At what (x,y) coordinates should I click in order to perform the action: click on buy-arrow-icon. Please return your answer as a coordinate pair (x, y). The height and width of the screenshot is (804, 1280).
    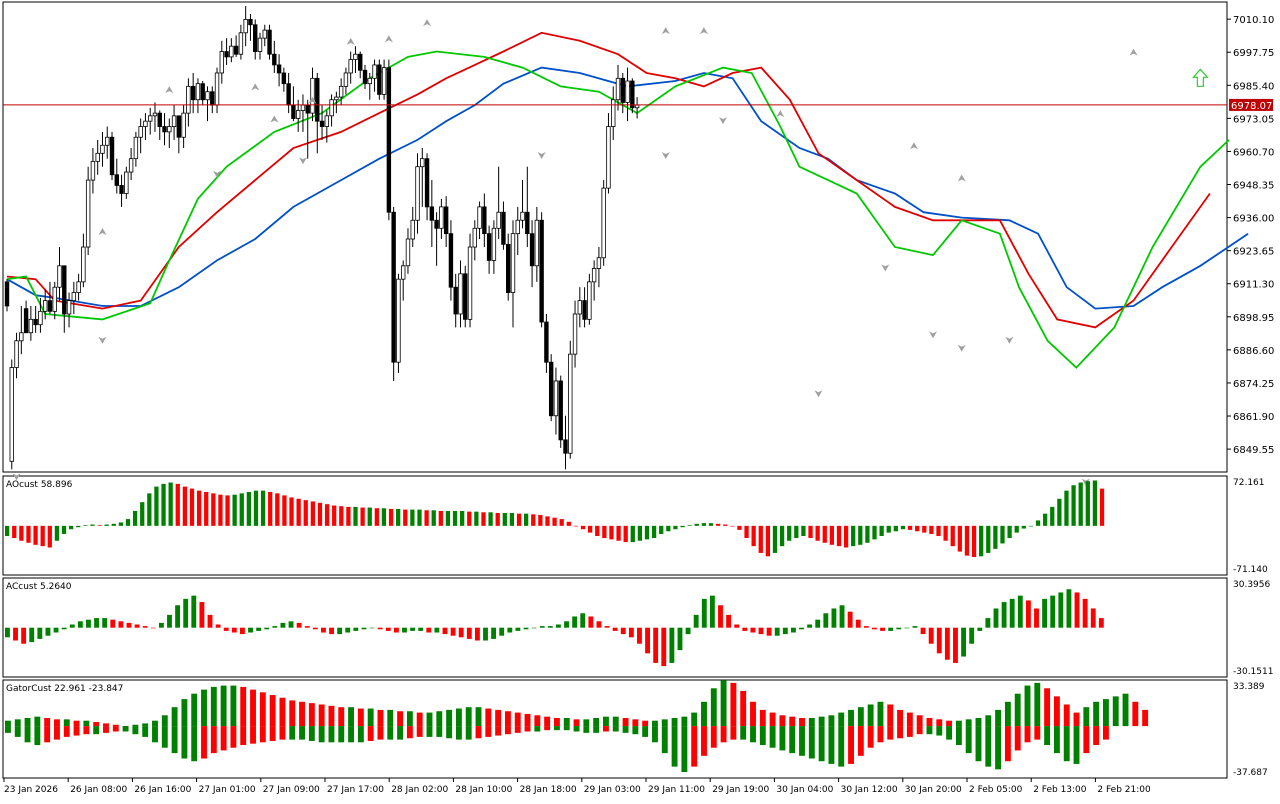
    Looking at the image, I should click on (1200, 77).